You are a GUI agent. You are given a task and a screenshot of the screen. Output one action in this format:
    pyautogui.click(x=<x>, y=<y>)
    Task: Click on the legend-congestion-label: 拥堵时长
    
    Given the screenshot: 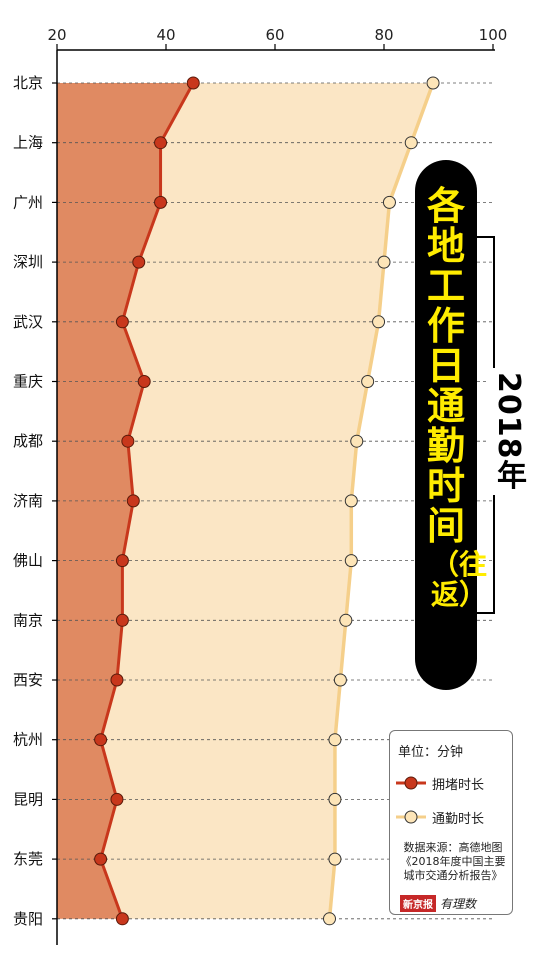 What is the action you would take?
    pyautogui.click(x=458, y=785)
    